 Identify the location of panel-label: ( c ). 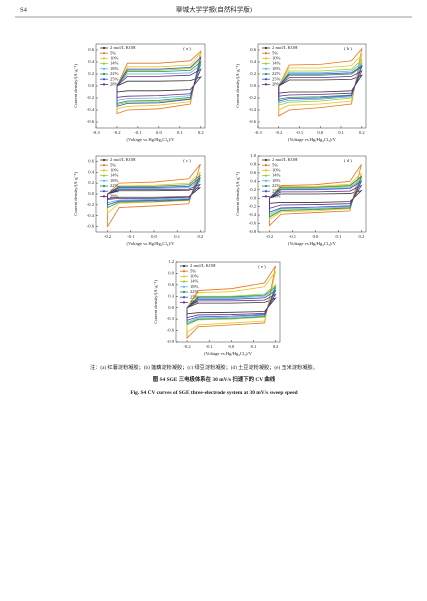
(187, 160).